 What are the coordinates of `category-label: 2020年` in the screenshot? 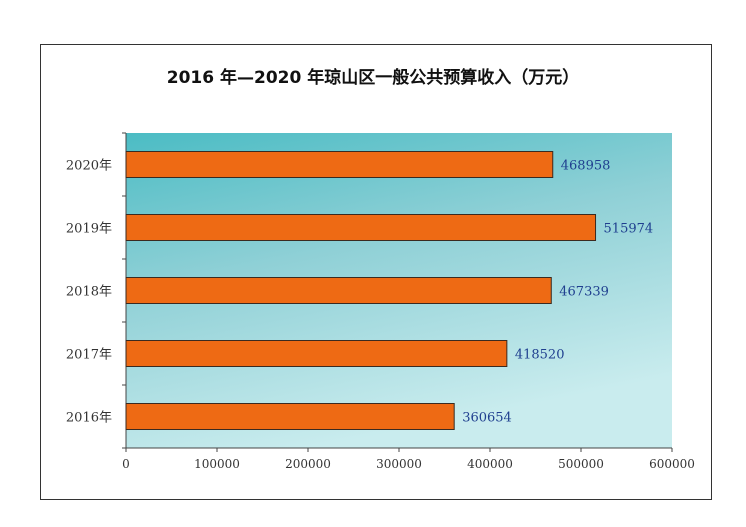 It's located at (89, 166).